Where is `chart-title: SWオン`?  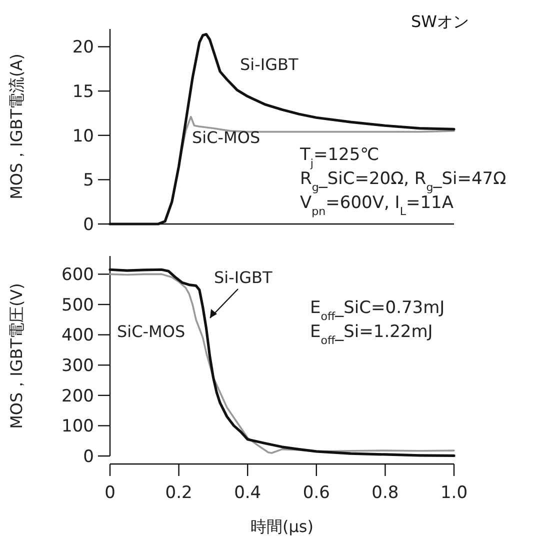
chart-title: SWオン is located at coordinates (440, 21).